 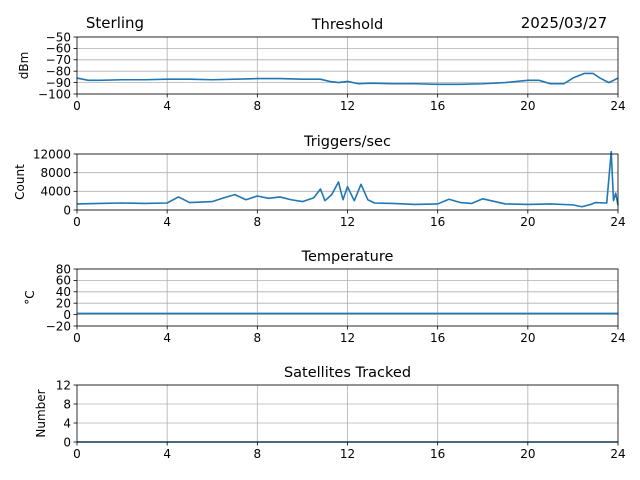 I want to click on satellites-tracked-xtick-label: 12, so click(x=347, y=454).